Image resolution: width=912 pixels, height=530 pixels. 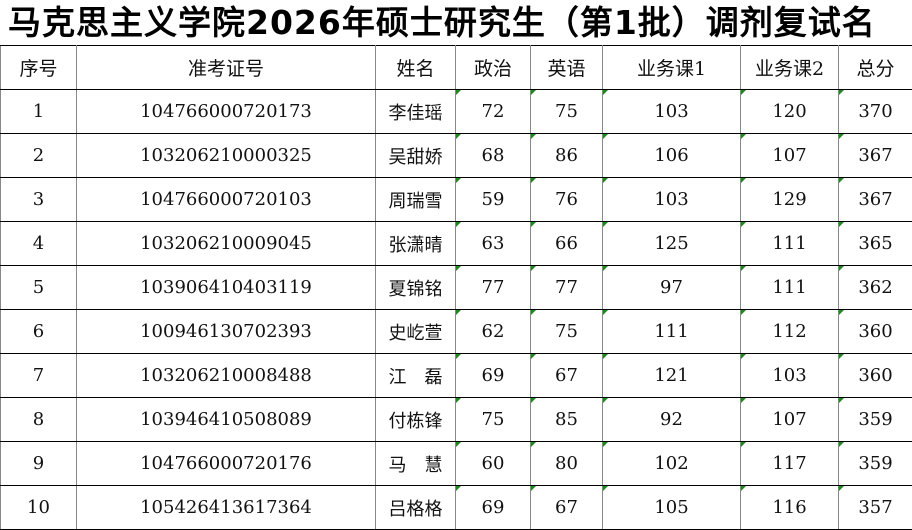 I want to click on table-cell: 63, so click(x=493, y=243).